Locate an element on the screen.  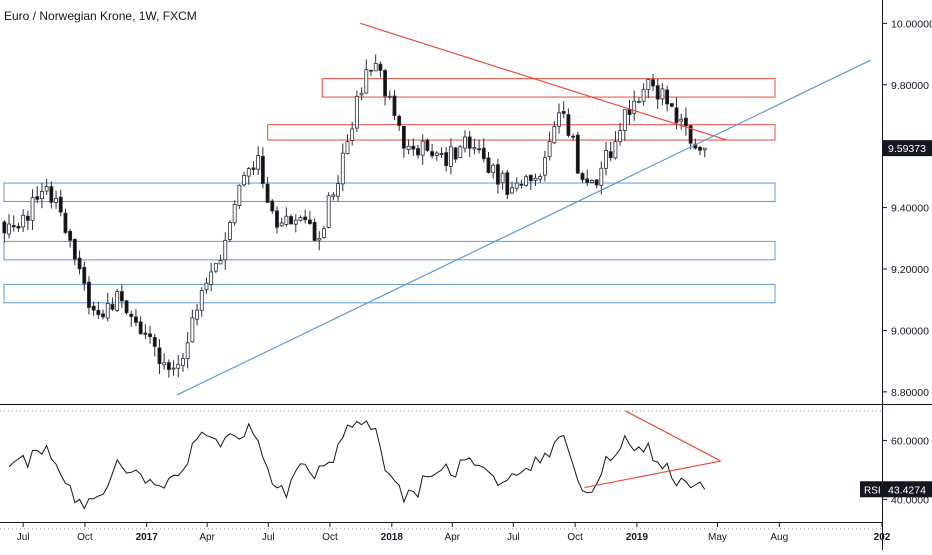
price-tick-label: 9.80000 is located at coordinates (910, 86).